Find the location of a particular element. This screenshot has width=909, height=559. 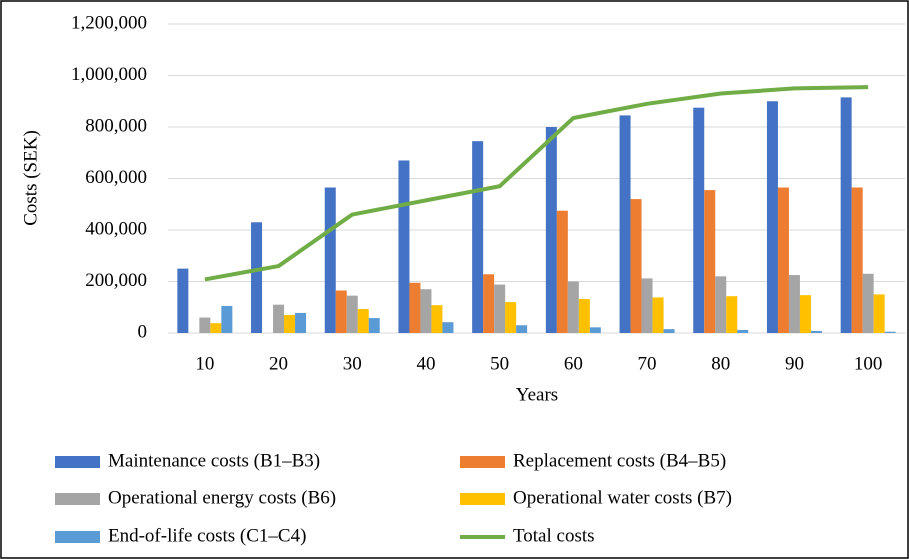

x-tick-label: 30 is located at coordinates (352, 363).